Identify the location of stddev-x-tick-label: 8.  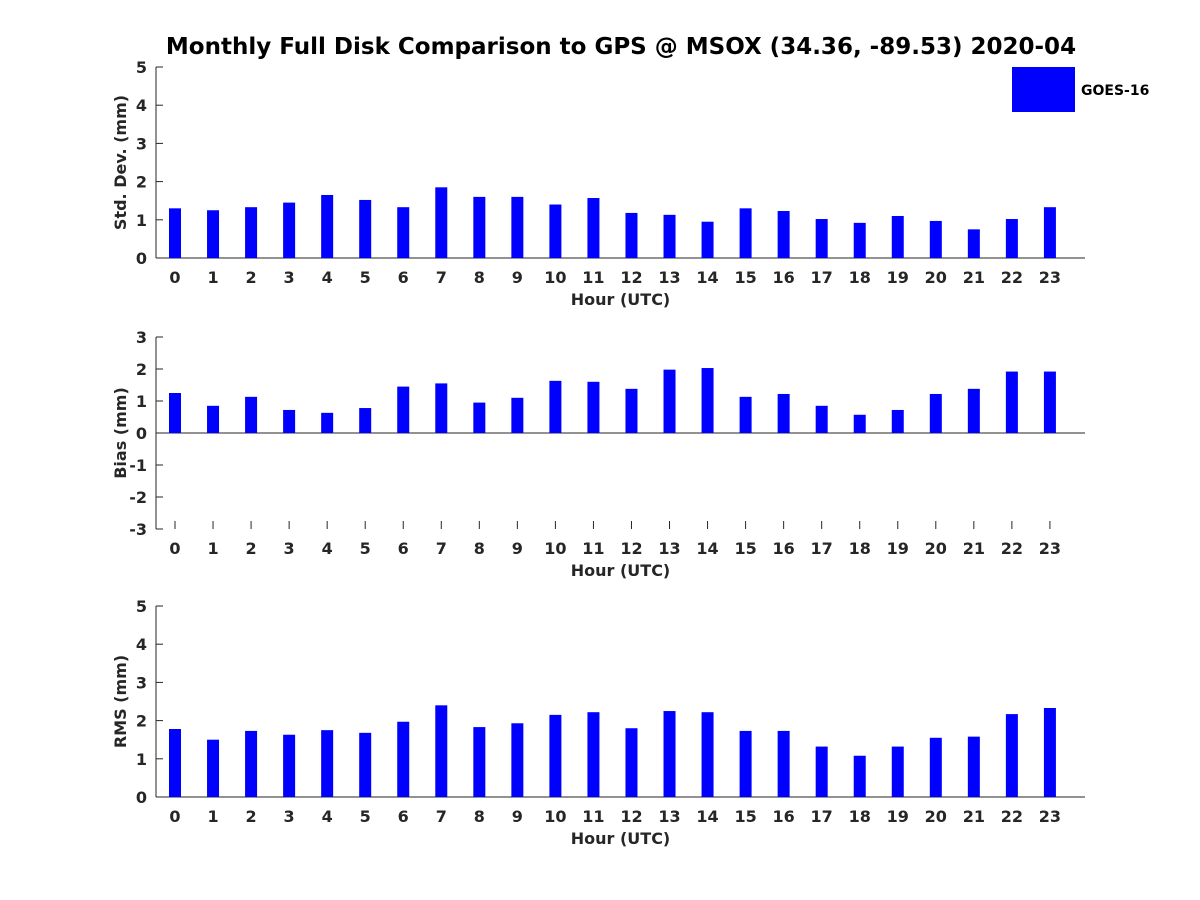
(479, 277).